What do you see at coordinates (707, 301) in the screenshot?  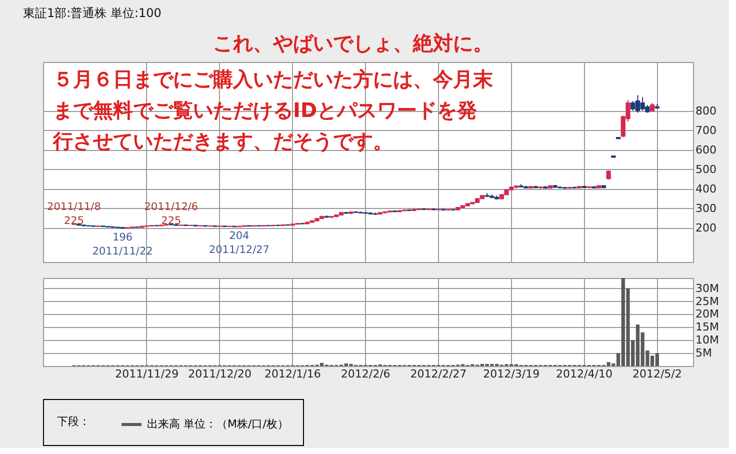 I see `y-tick-label: 25M` at bounding box center [707, 301].